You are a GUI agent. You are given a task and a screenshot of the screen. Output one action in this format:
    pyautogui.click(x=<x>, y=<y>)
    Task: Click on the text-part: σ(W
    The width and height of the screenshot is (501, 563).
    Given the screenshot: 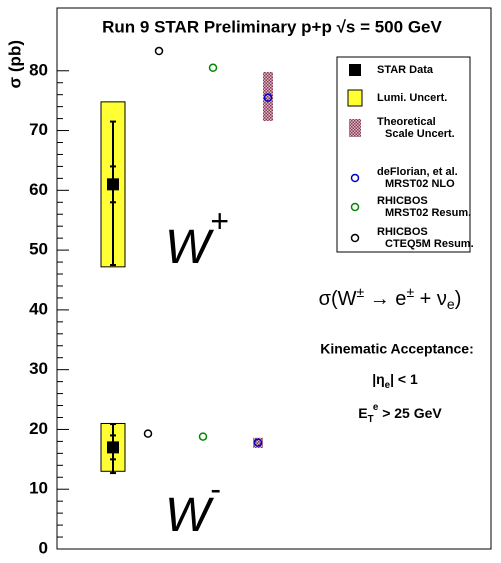 What is the action you would take?
    pyautogui.click(x=338, y=299)
    